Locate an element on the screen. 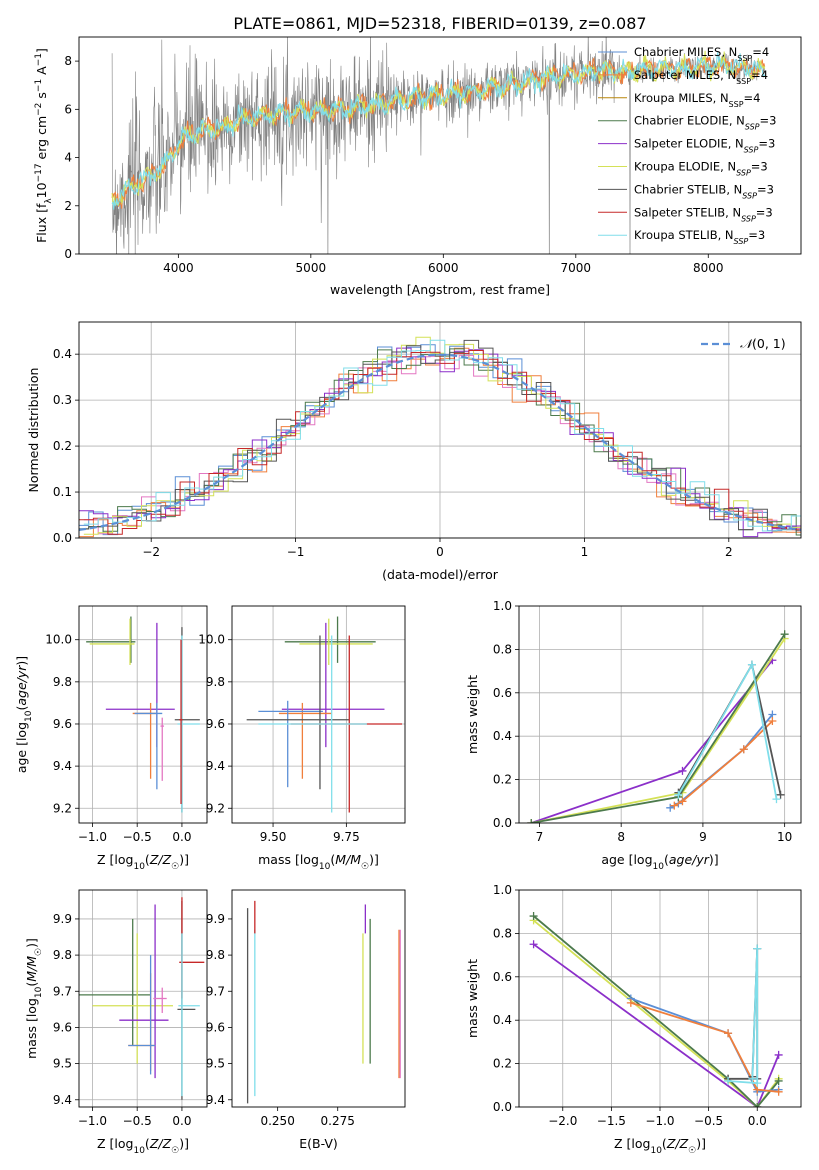 This screenshot has width=819, height=1170. weight_vs_Z-plot-area is located at coordinates (660, 998).